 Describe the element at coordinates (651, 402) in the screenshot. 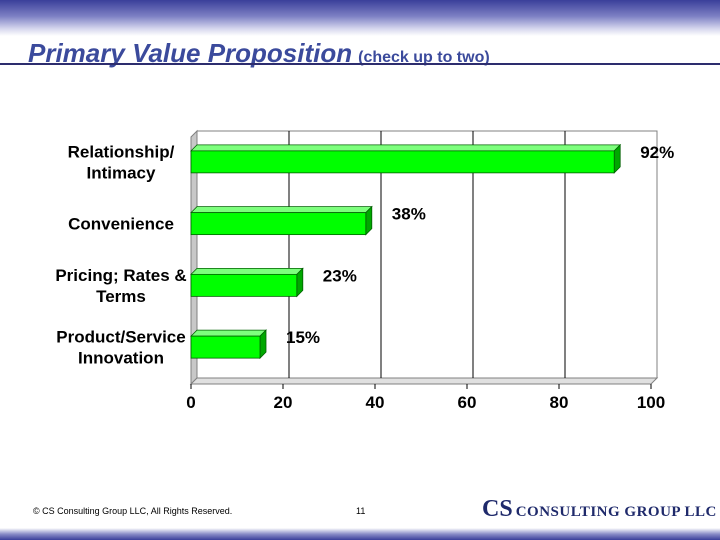

I see `x-tick-label: 100` at that location.